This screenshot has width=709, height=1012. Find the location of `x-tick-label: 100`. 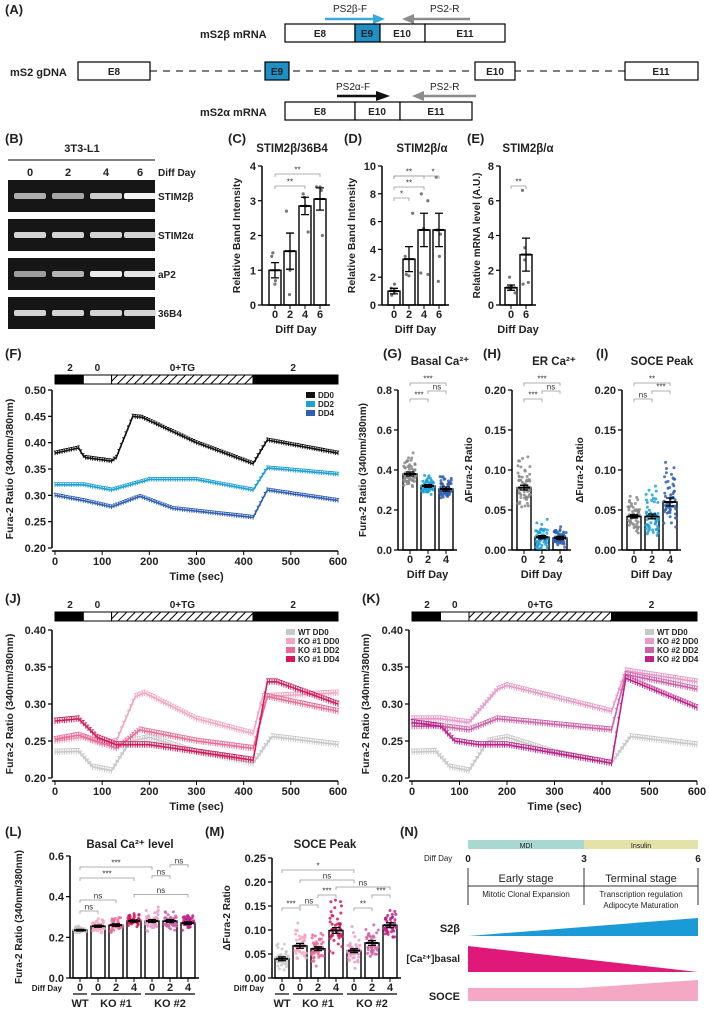

x-tick-label: 100 is located at coordinates (459, 792).